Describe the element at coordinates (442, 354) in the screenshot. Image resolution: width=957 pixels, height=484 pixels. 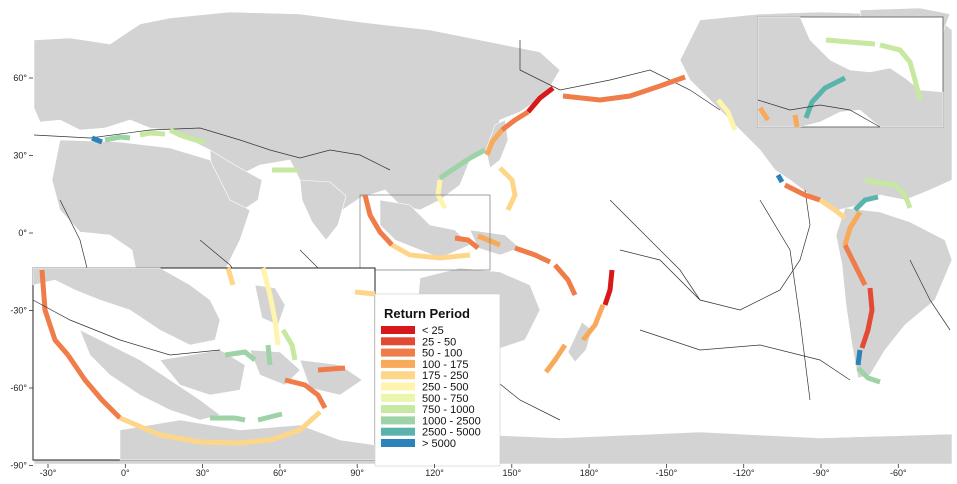
I see `legend-label: 50 - 100` at that location.